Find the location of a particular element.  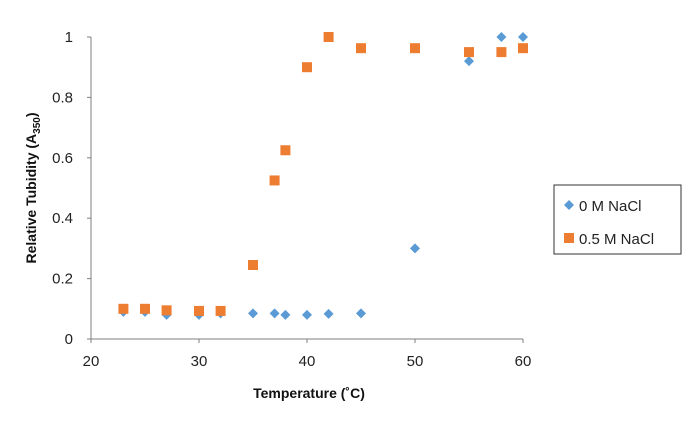

x-tick-label: 20 is located at coordinates (91, 361).